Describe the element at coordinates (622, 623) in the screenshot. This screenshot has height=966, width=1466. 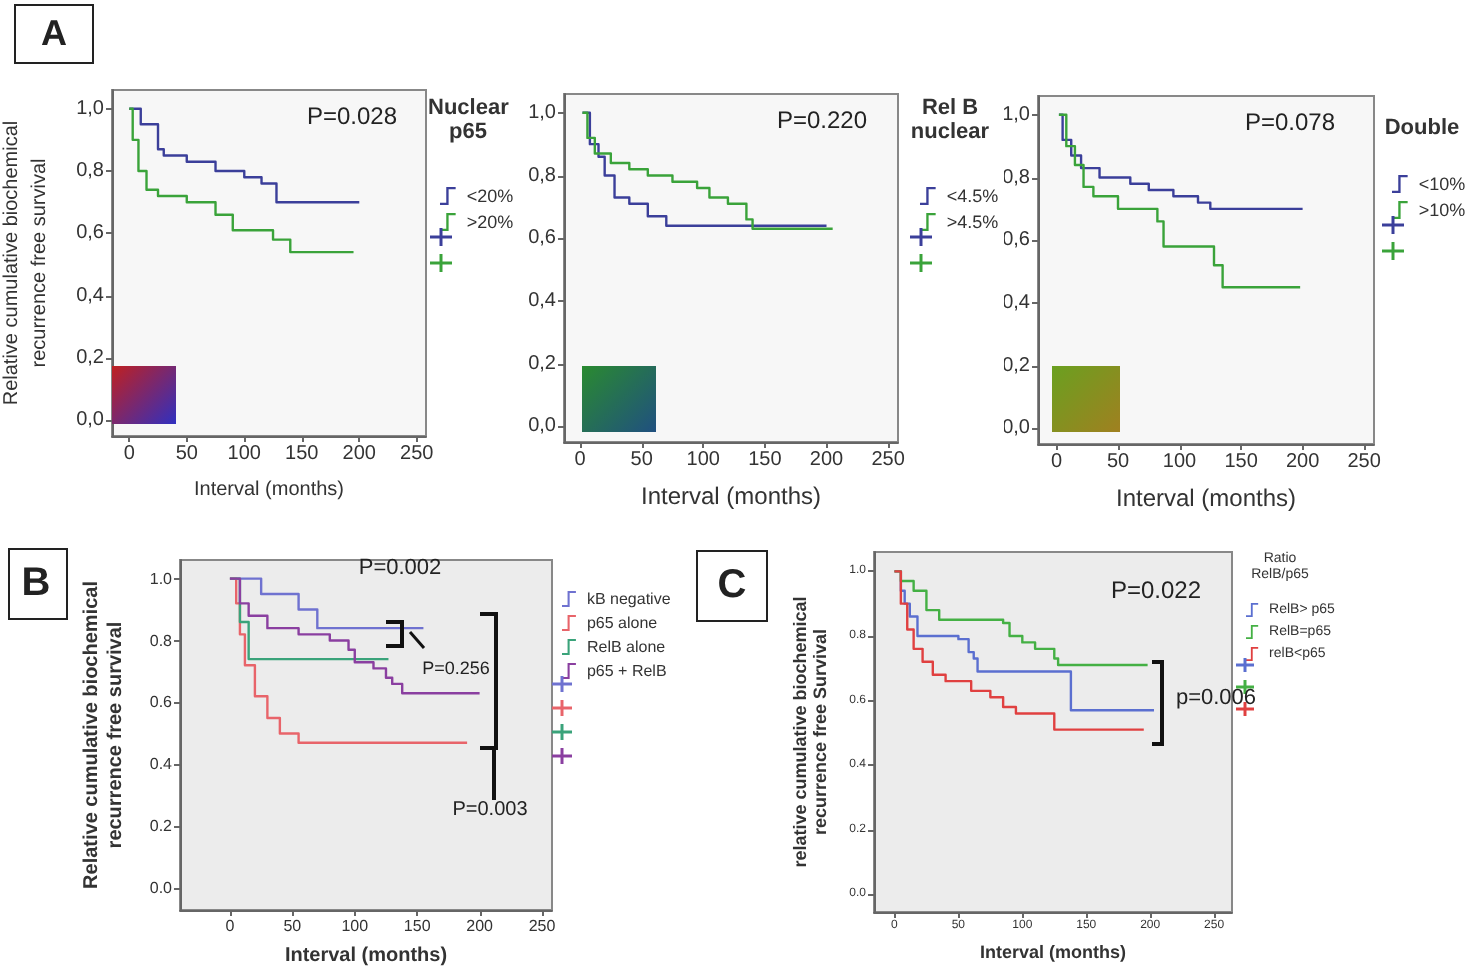
I see `legend-label: p65 alone` at that location.